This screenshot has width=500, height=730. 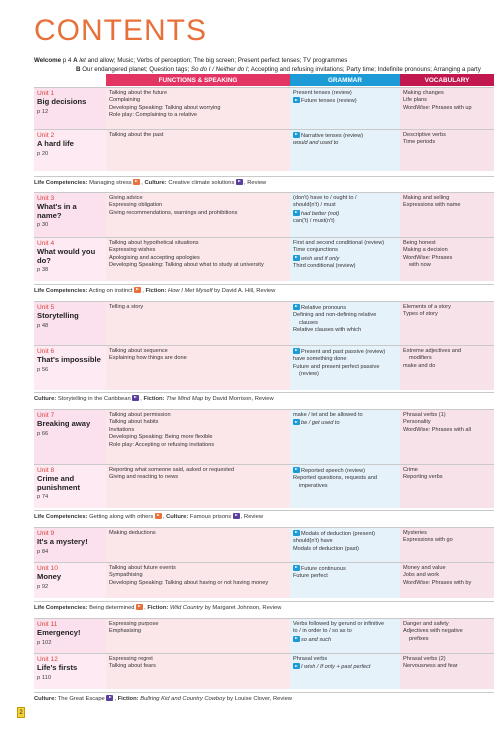 What do you see at coordinates (125, 100) in the screenshot?
I see `list-item: Complaining` at bounding box center [125, 100].